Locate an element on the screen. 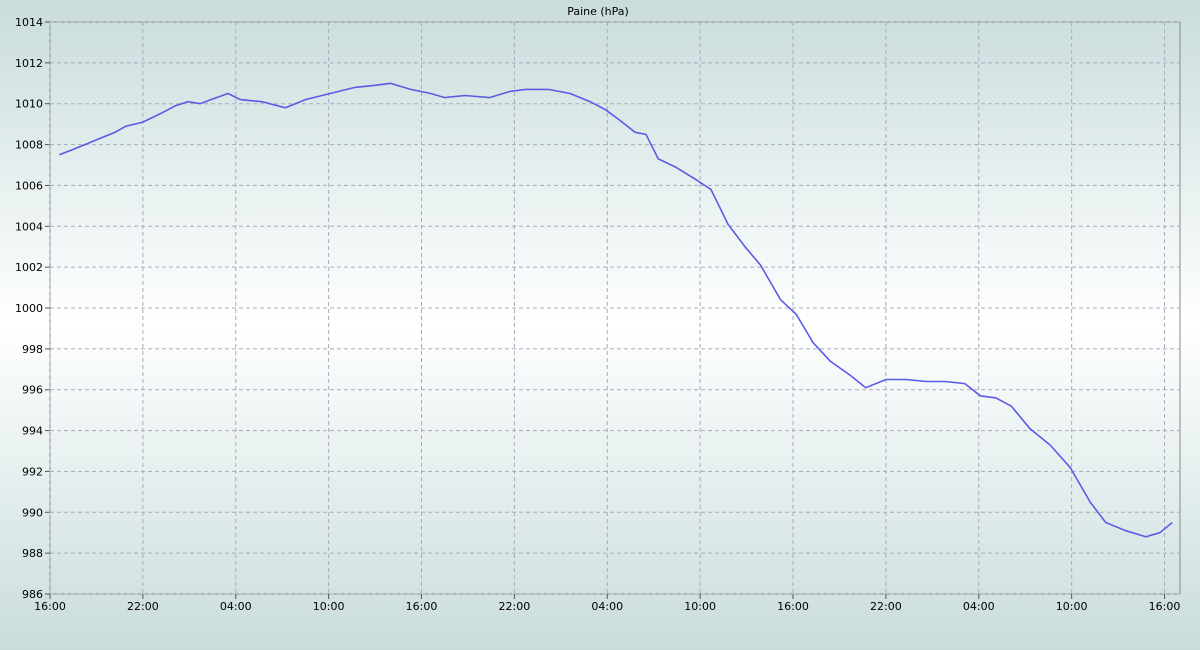  y-tick-label: 996 is located at coordinates (32, 390).